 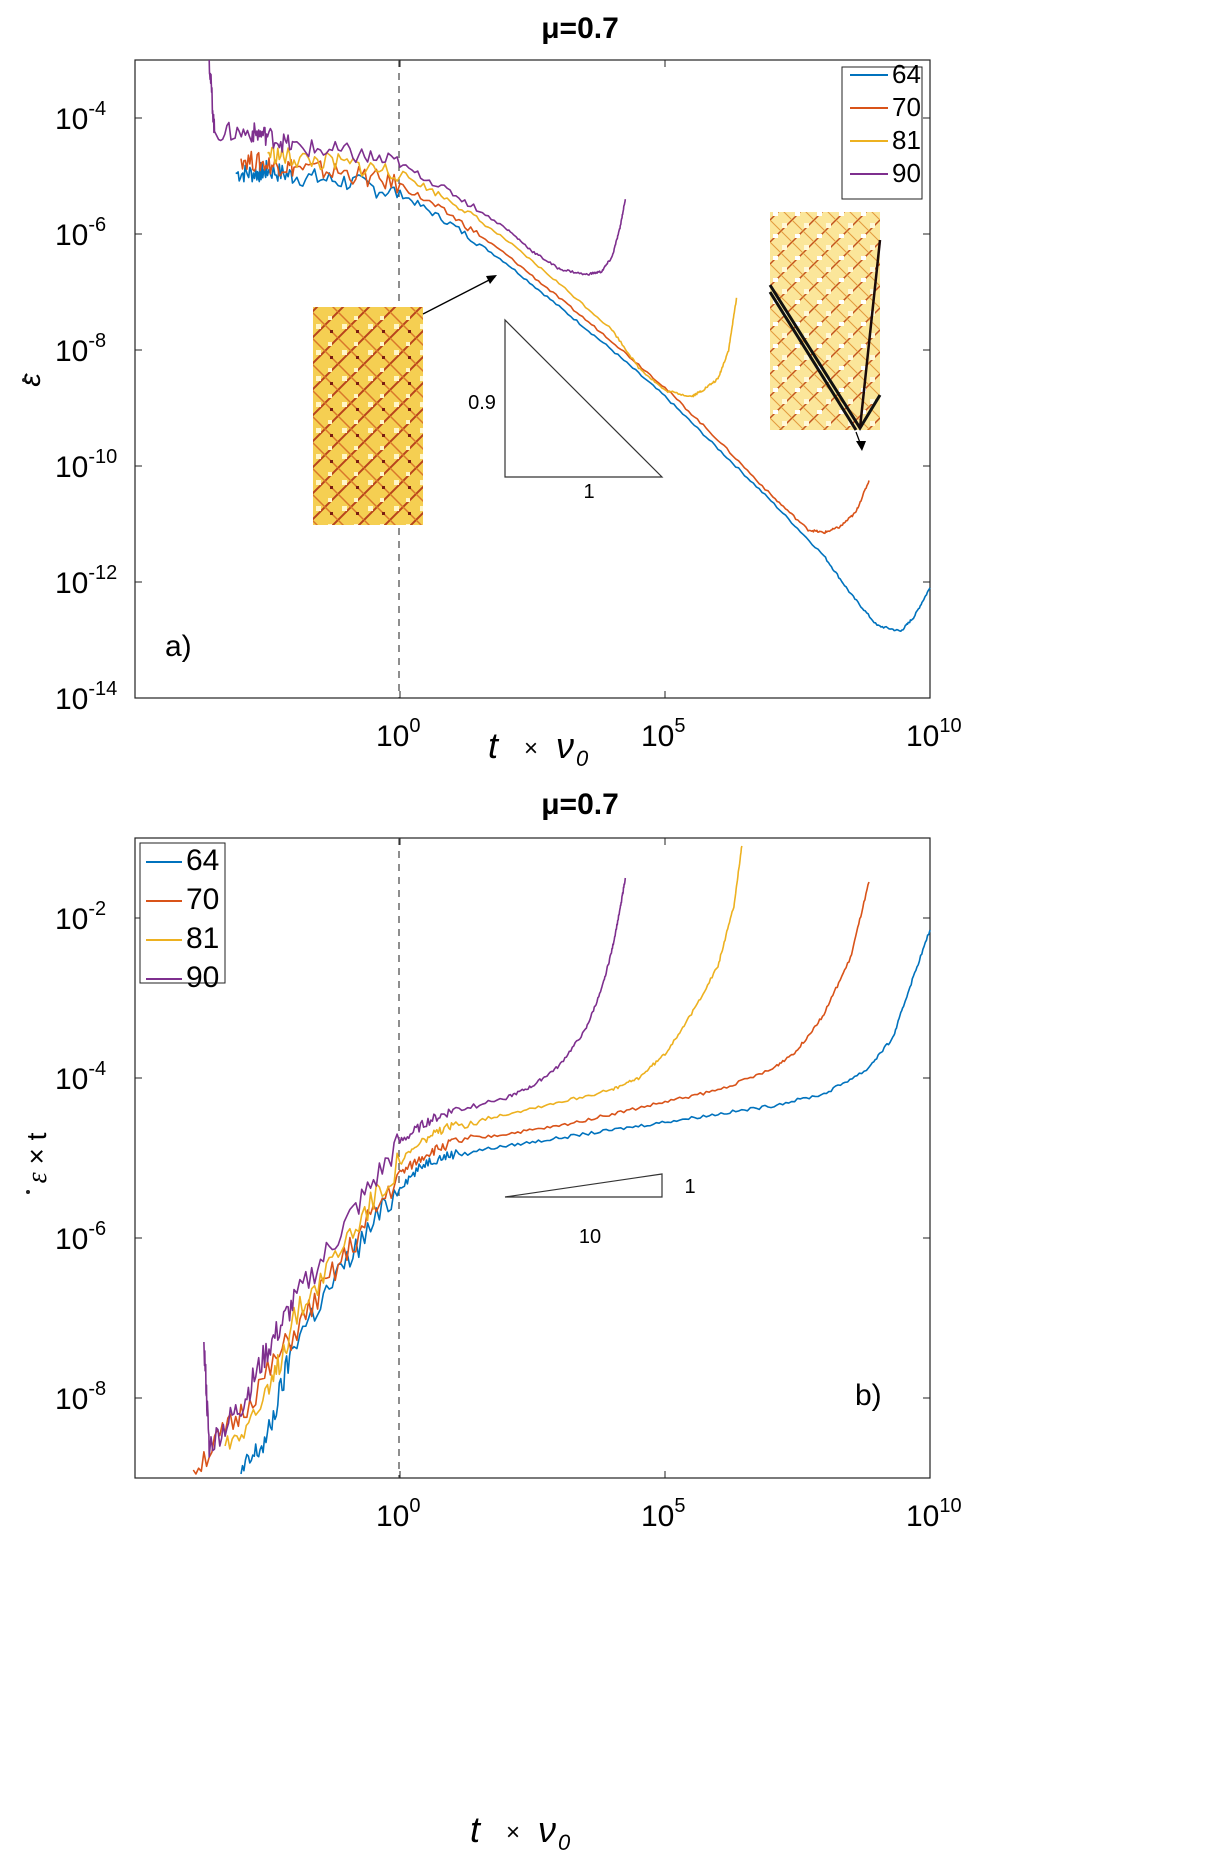 I want to click on panel-b-legend: 64 70 81 90, so click(x=182, y=918).